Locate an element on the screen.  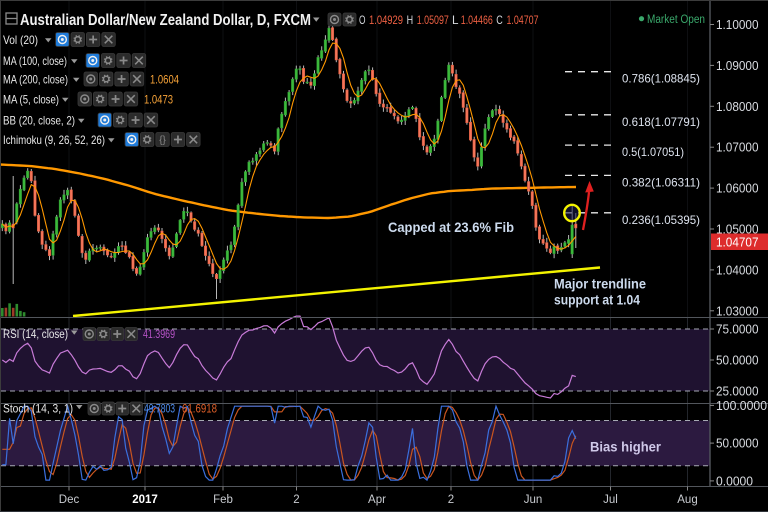
svg-text: support at 1.04 is located at coordinates (597, 300).